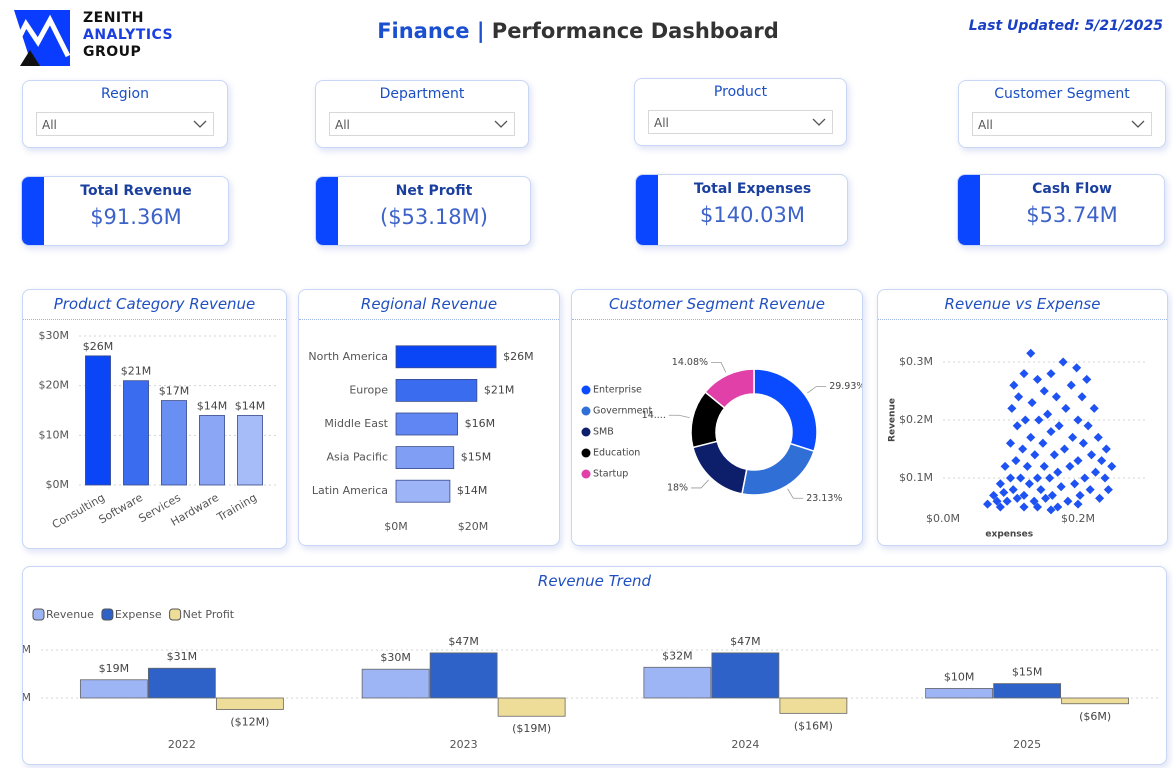  What do you see at coordinates (717, 304) in the screenshot?
I see `chart-title: Customer Segment Revenue` at bounding box center [717, 304].